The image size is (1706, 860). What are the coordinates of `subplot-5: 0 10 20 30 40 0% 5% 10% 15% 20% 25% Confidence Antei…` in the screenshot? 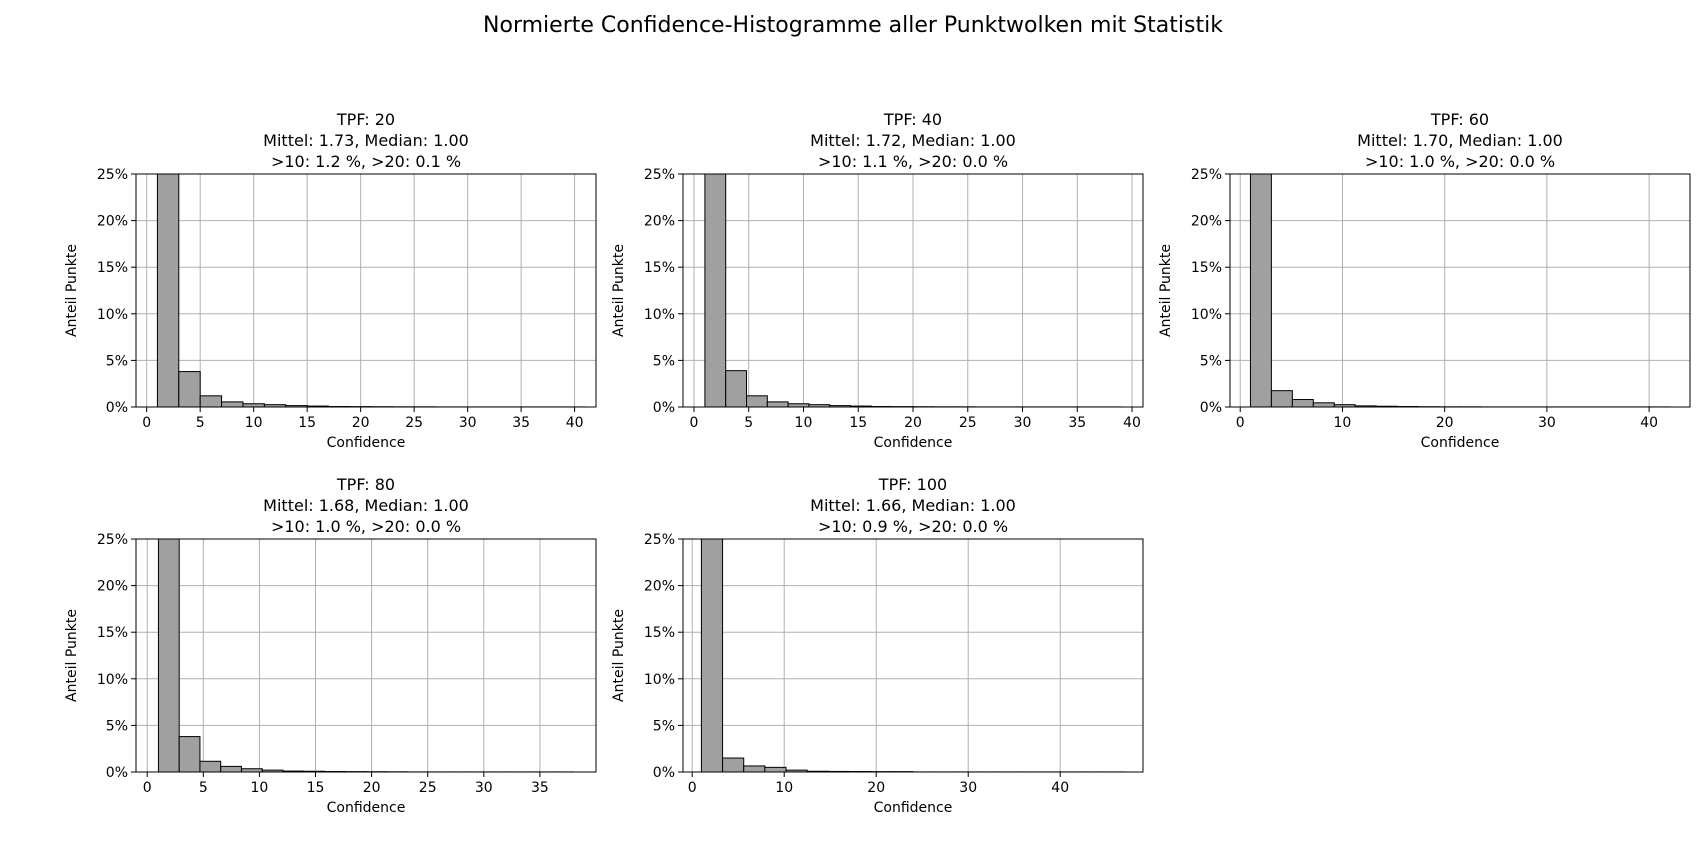 It's located at (877, 645).